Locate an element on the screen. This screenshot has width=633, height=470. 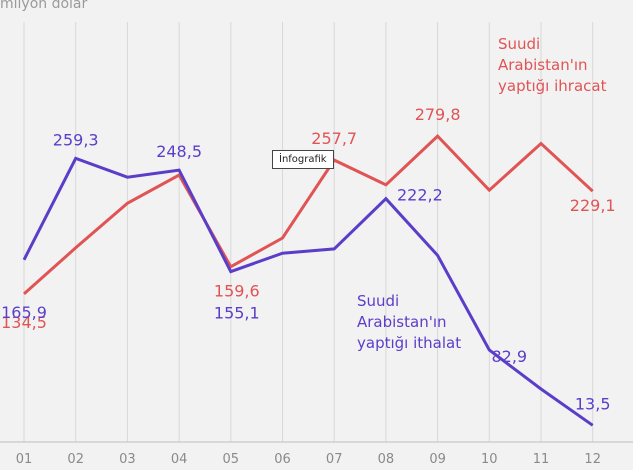
data-label: 165,9 is located at coordinates (24, 312).